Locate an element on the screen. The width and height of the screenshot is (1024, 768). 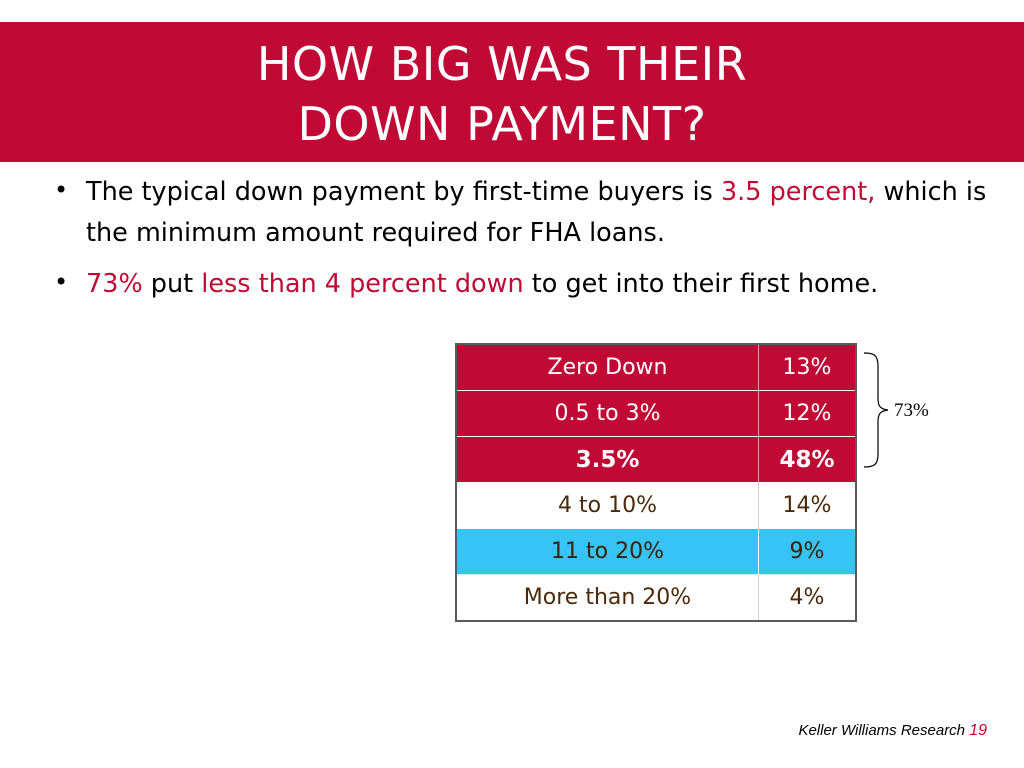
table-row: 3.5% 48% is located at coordinates (655, 459).